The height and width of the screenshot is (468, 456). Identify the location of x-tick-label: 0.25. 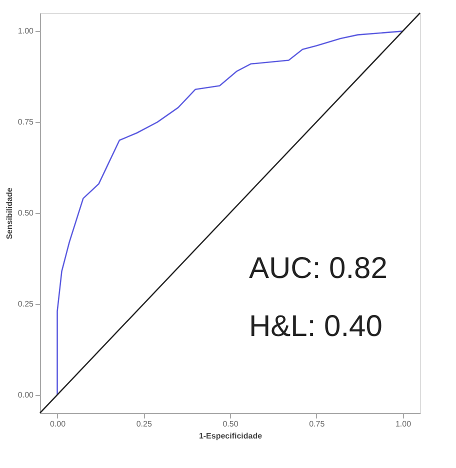
(144, 424).